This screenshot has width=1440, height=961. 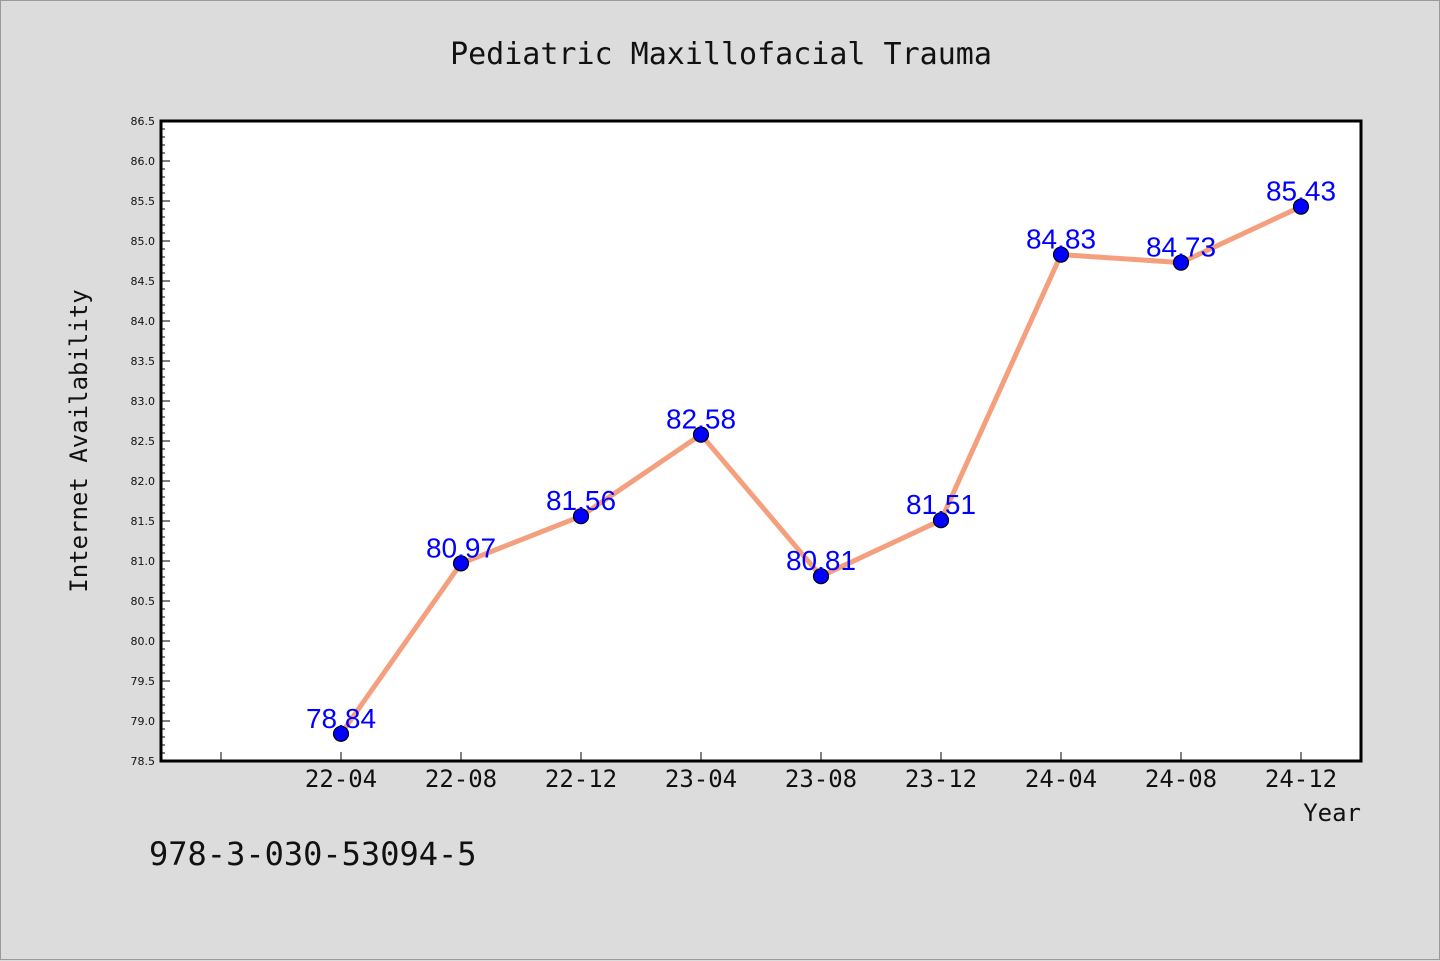 I want to click on x-tick-label: 23-04, so click(x=701, y=779).